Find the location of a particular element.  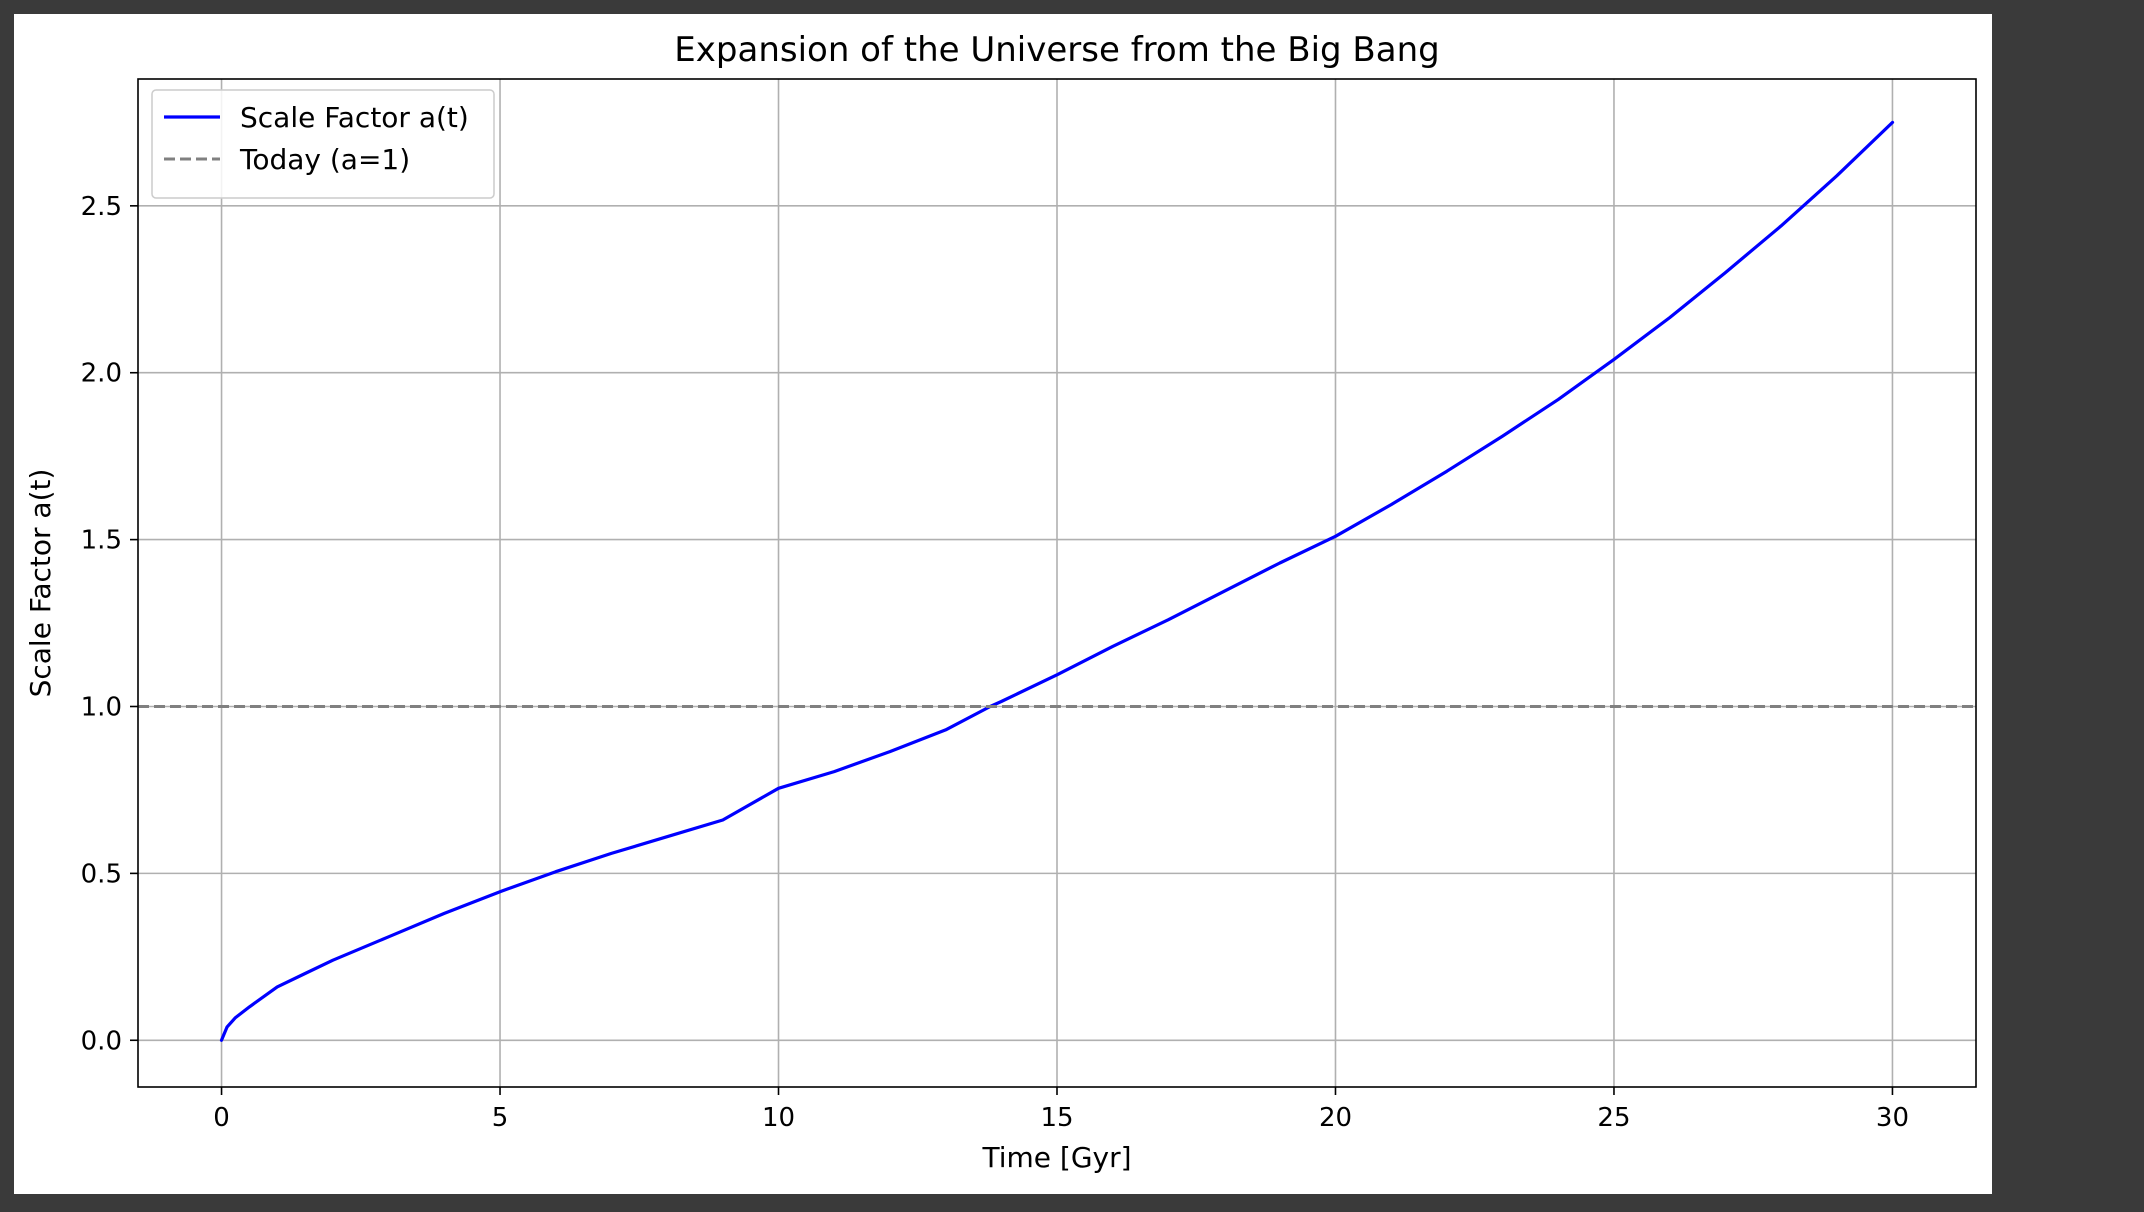

x-tick-label: 25 is located at coordinates (1613, 1118).